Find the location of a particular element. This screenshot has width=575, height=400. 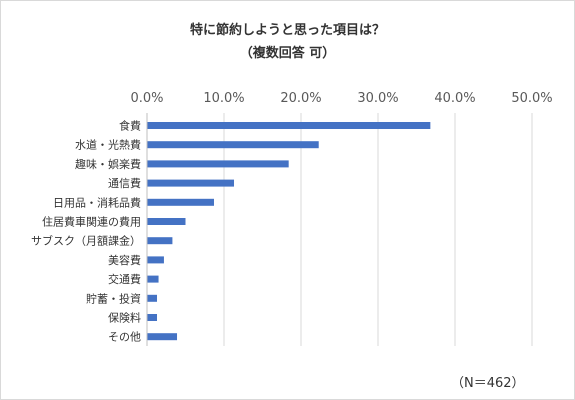

x-tick-label: 20.0% is located at coordinates (300, 98).